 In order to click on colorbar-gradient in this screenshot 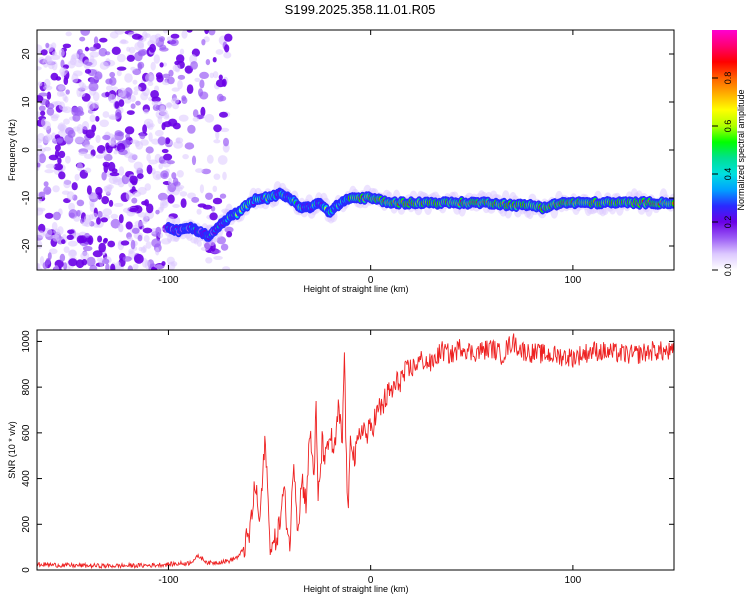, I will do `click(724, 150)`.